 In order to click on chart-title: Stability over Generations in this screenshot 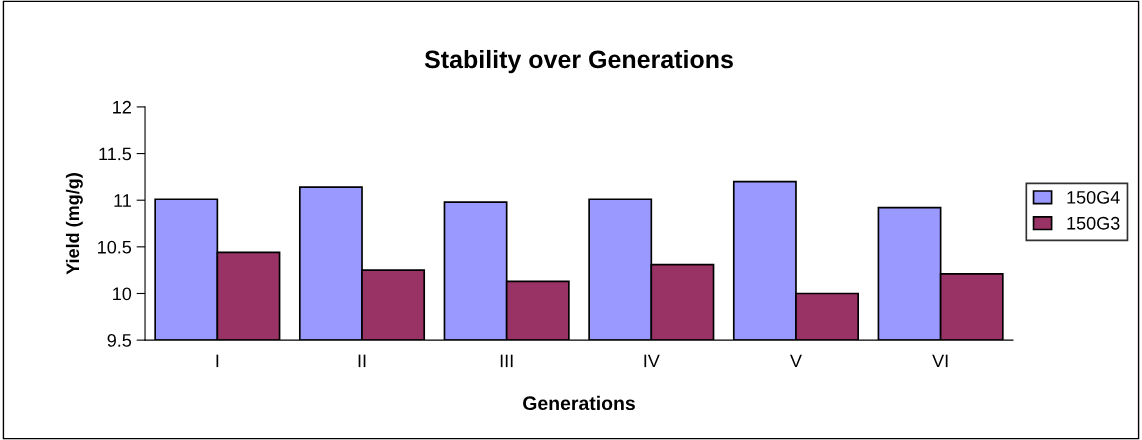, I will do `click(578, 61)`.